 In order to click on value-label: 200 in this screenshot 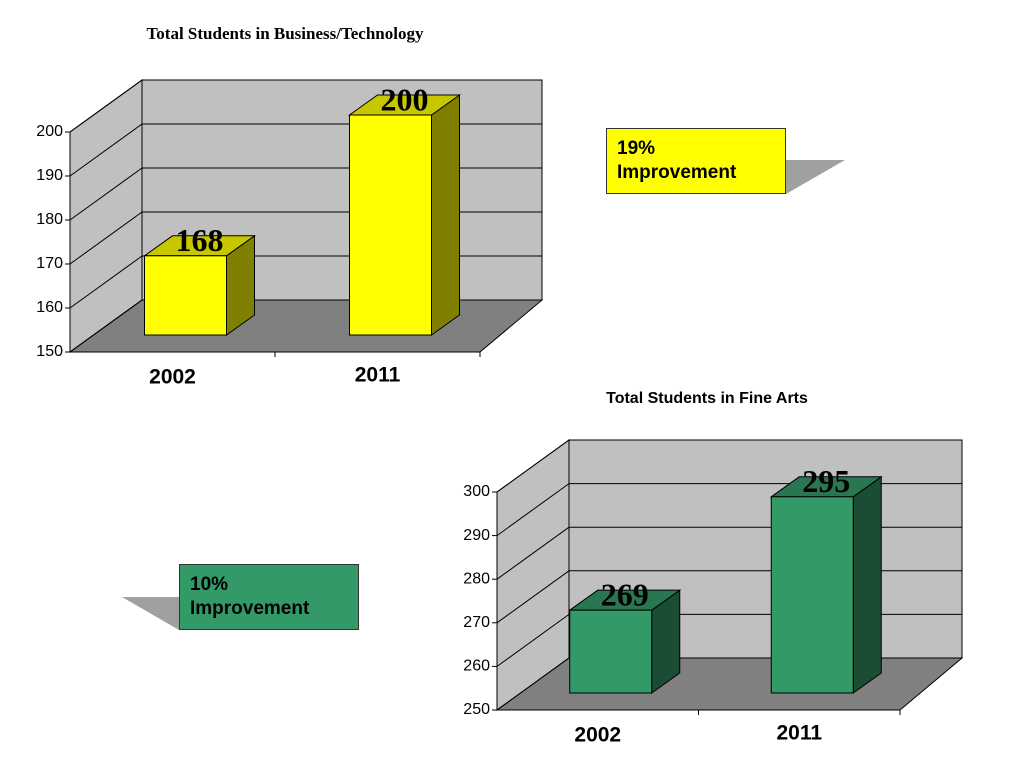, I will do `click(405, 99)`.